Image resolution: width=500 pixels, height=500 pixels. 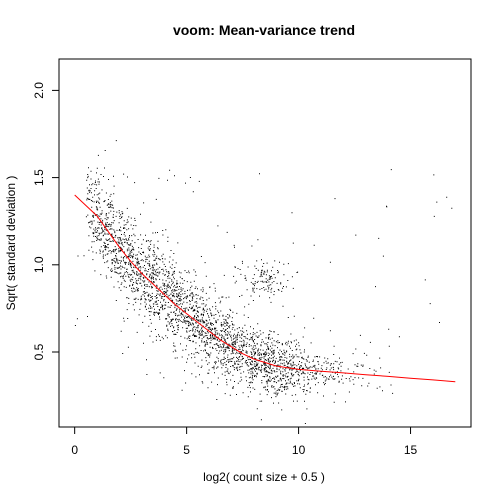 I want to click on y-axis: 0.5 1.0 1.5 2.0, so click(x=46, y=221).